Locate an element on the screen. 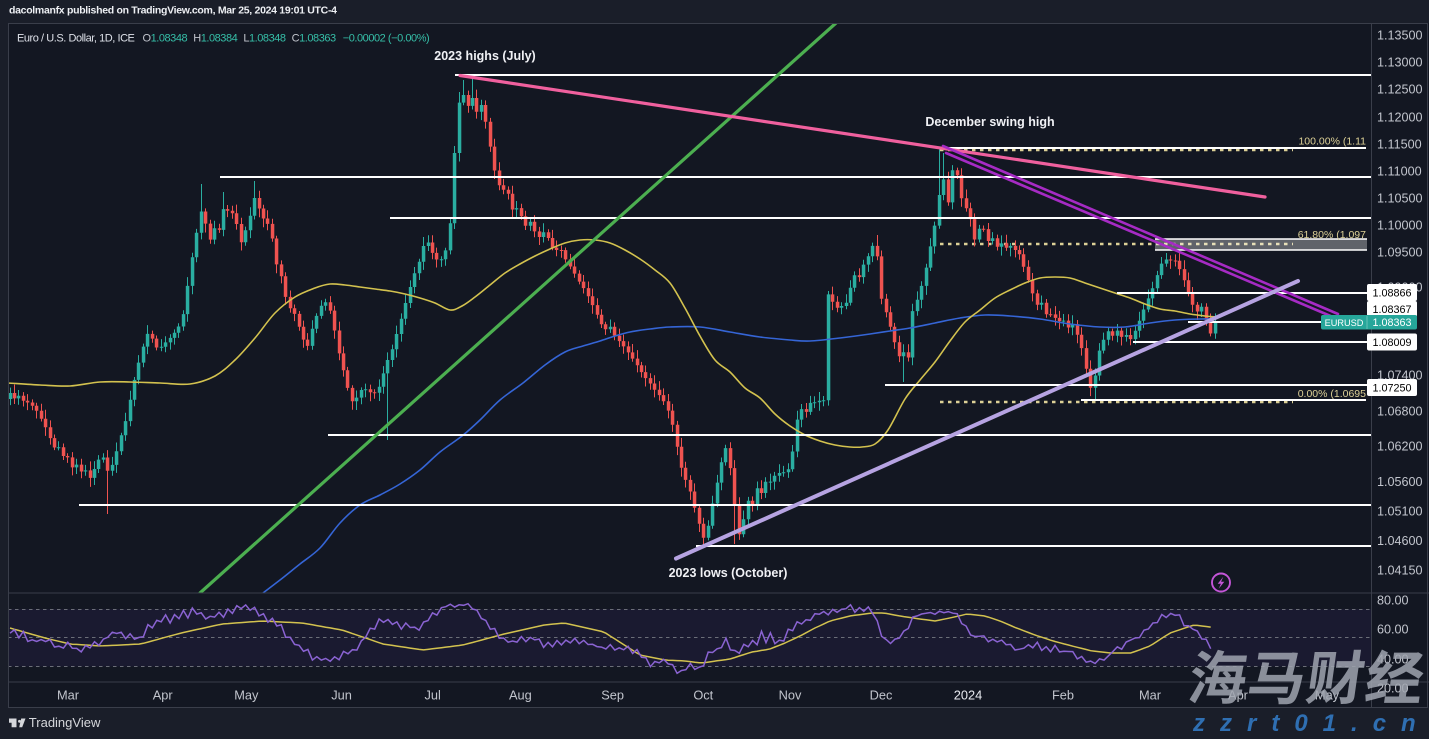 This screenshot has width=1429, height=739. svg-text: 60.00 is located at coordinates (1393, 630).